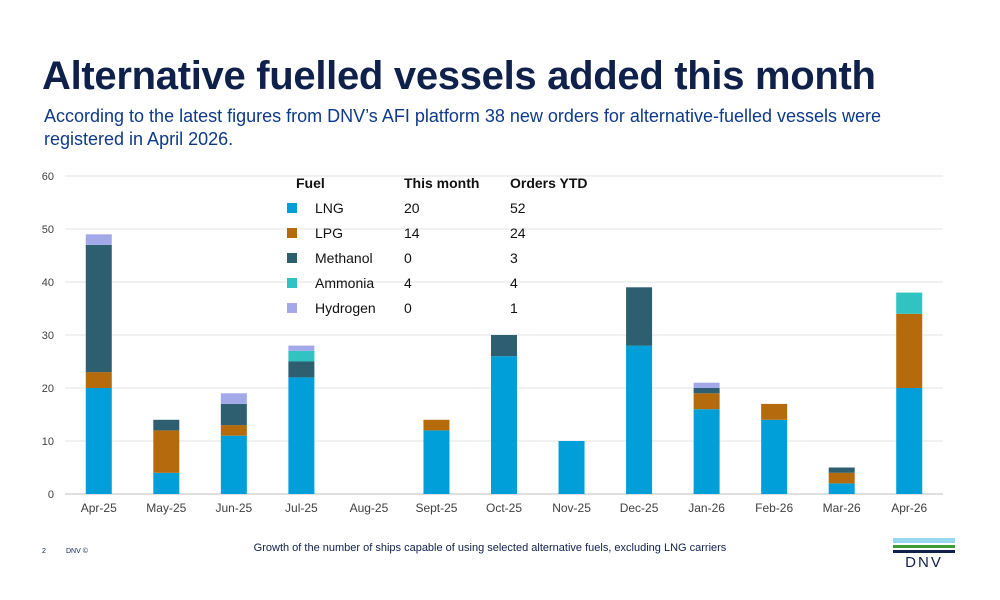 This screenshot has width=1000, height=600. I want to click on y-tick-label: 10, so click(48, 442).